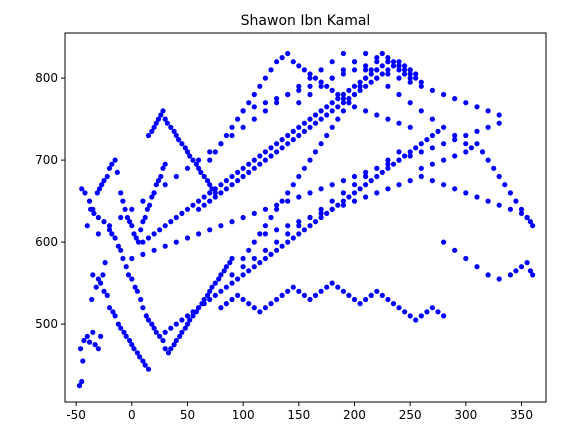 This screenshot has height=442, width=565. What do you see at coordinates (46, 324) in the screenshot?
I see `y-tick-label: 500` at bounding box center [46, 324].